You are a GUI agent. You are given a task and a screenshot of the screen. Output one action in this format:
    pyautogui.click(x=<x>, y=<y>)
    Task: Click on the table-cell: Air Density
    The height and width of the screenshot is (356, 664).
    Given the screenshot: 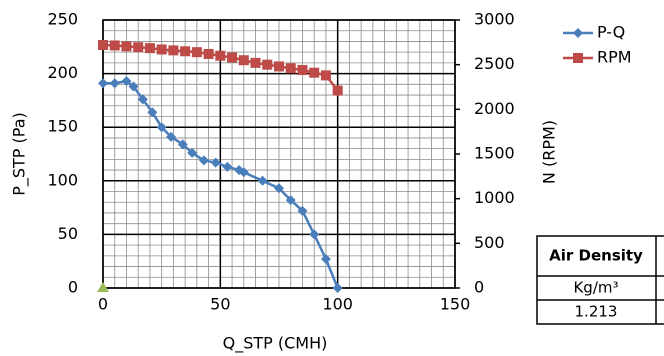 What is the action you would take?
    pyautogui.click(x=596, y=256)
    